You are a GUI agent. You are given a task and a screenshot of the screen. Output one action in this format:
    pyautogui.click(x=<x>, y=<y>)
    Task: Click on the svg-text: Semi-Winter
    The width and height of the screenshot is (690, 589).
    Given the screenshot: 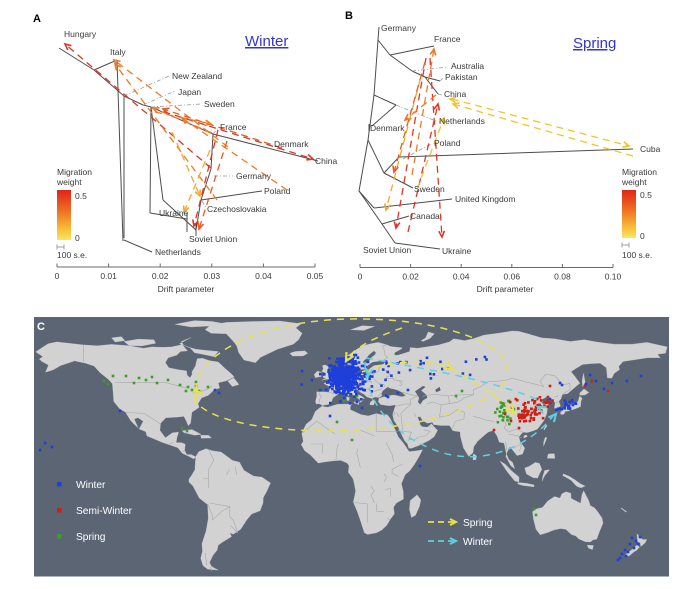 What is the action you would take?
    pyautogui.click(x=104, y=511)
    